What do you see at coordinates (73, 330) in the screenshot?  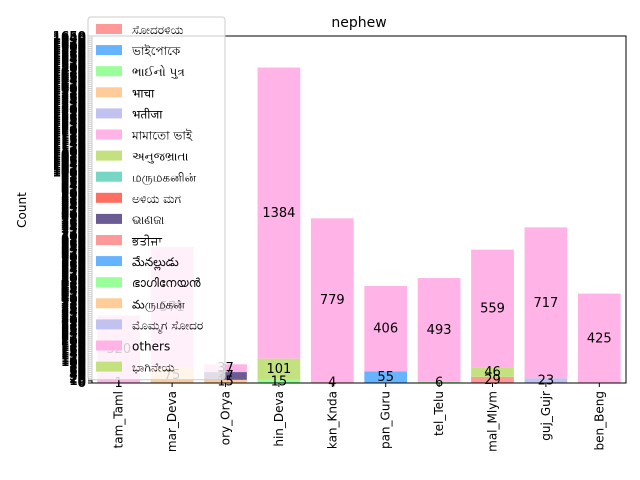 I see `y-tick-label: 250` at bounding box center [73, 330].